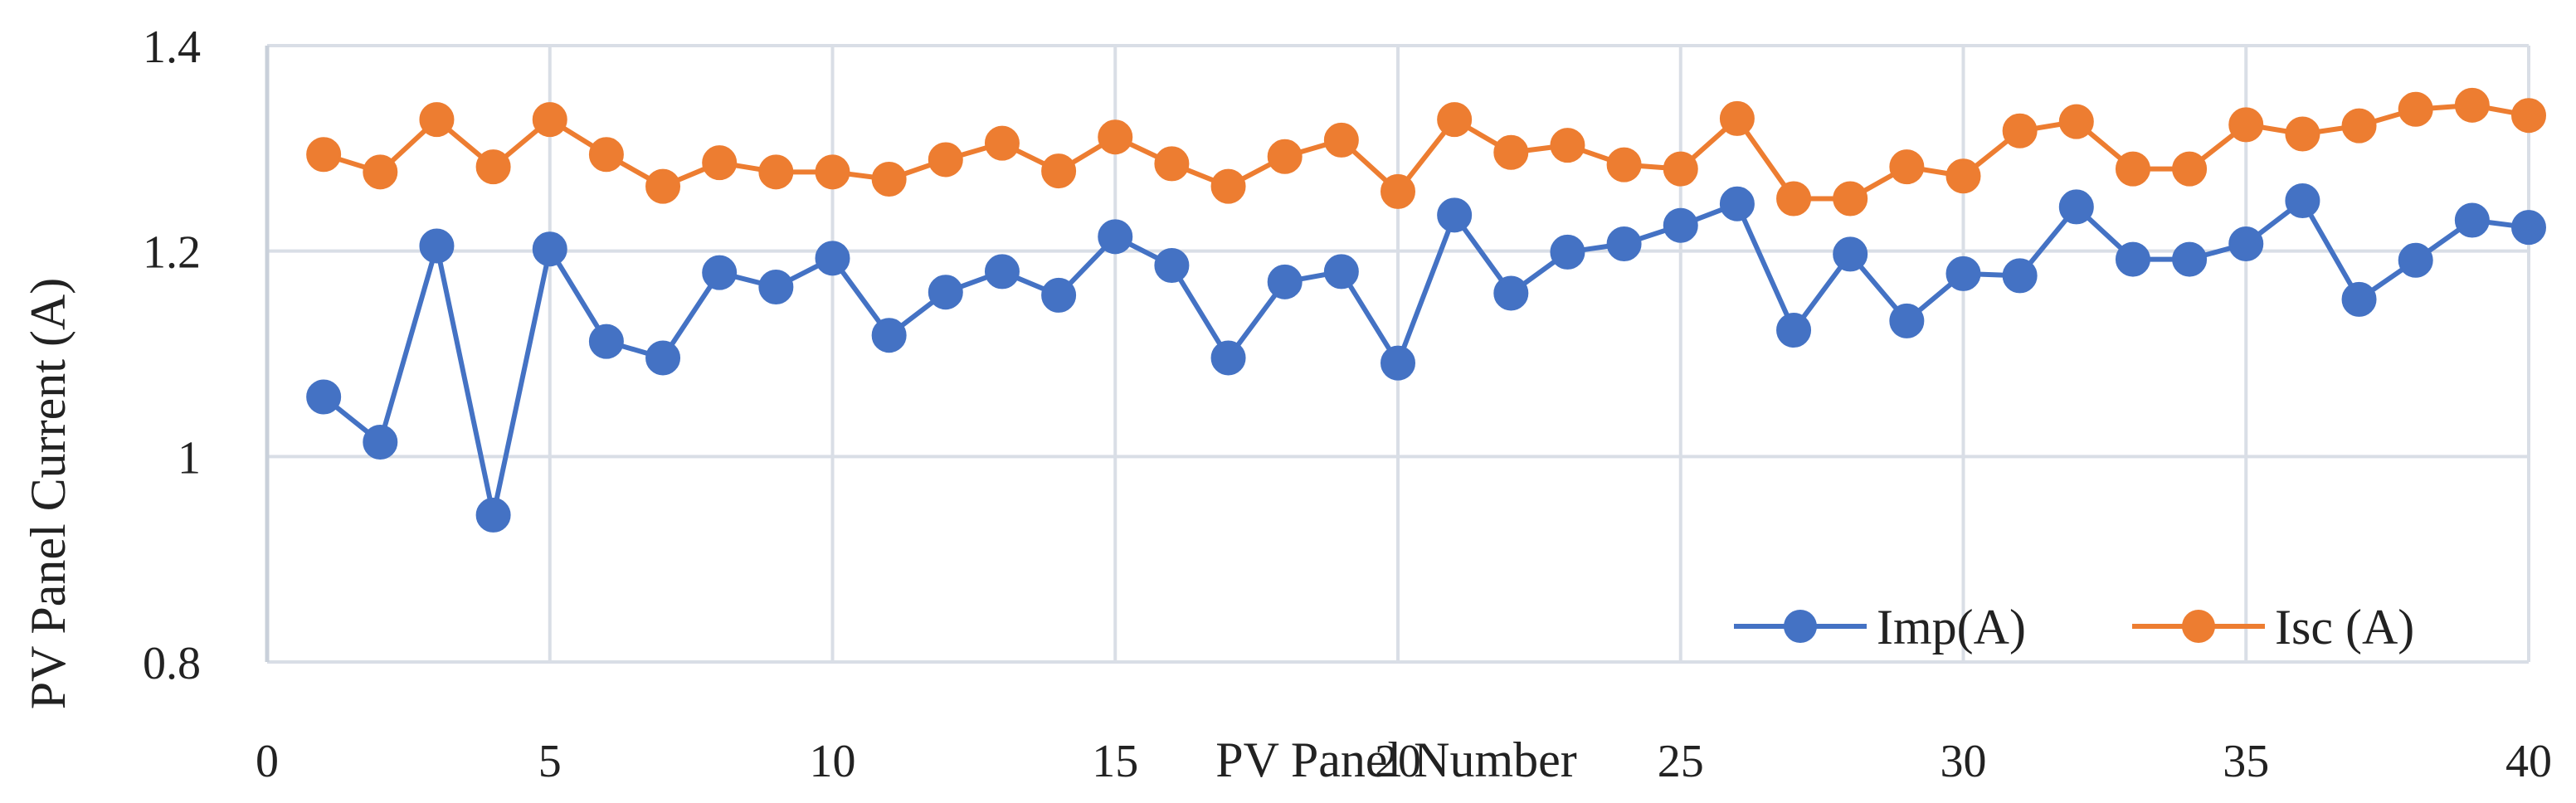 The height and width of the screenshot is (803, 2576). What do you see at coordinates (48, 494) in the screenshot?
I see `y-axis-title: PV Panel Current (A)` at bounding box center [48, 494].